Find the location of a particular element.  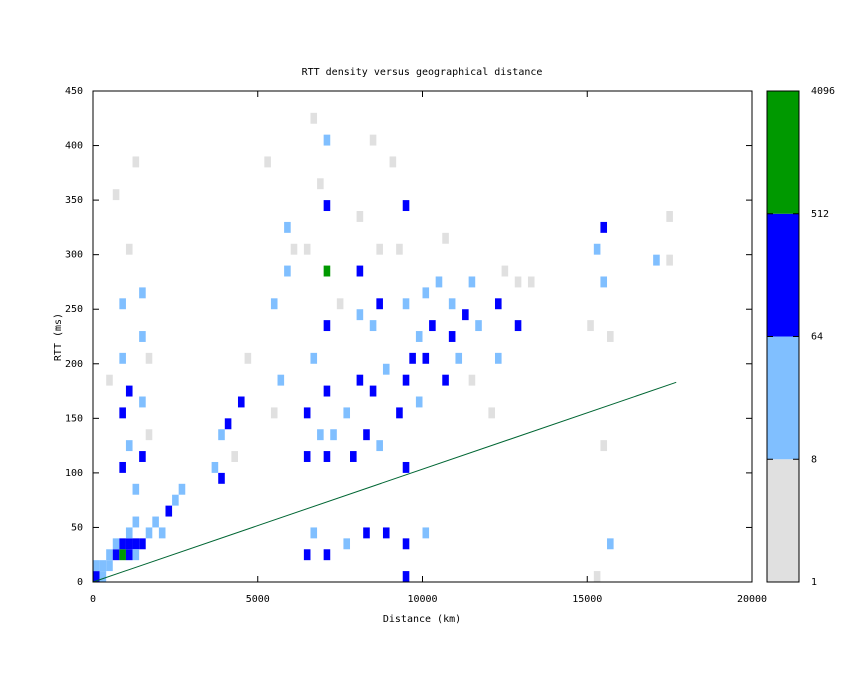

y-axis-label: RTT (ms) is located at coordinates (58, 337).